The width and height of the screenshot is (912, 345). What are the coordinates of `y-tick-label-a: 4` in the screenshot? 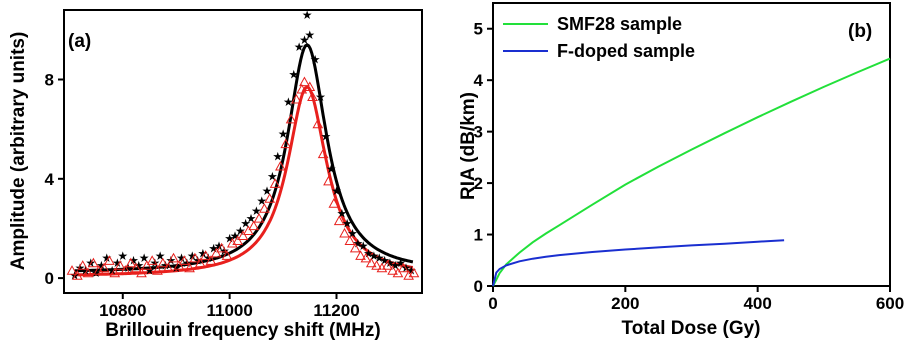 It's located at (50, 179).